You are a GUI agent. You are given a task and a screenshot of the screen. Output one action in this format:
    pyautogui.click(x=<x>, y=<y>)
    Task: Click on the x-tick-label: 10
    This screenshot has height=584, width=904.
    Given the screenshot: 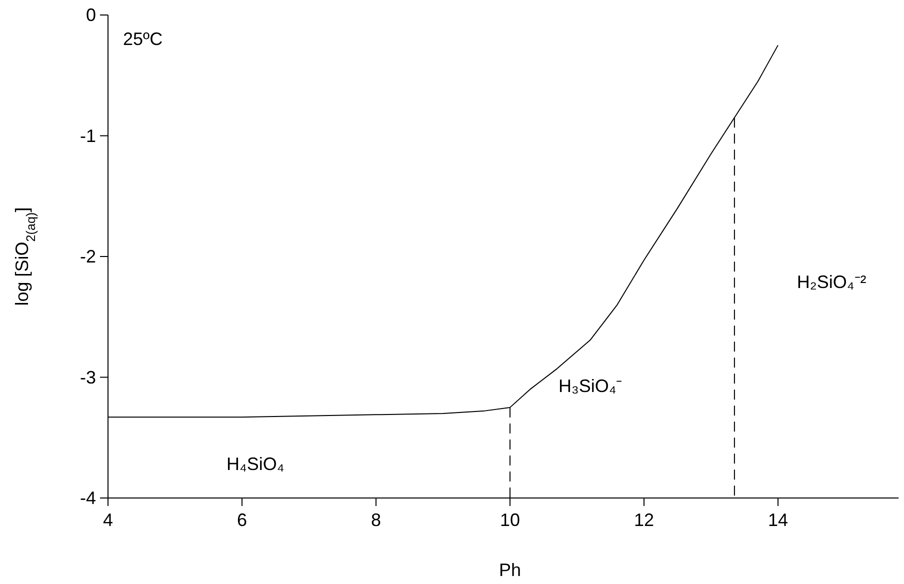 What is the action you would take?
    pyautogui.click(x=510, y=520)
    